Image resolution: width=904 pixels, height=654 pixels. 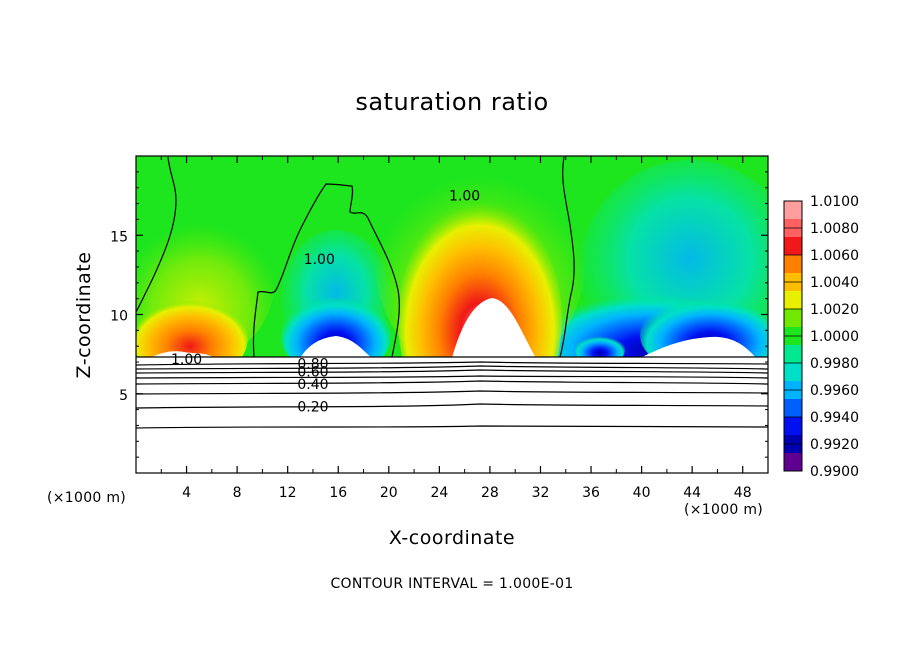 I want to click on contour-0.50, so click(x=452, y=377).